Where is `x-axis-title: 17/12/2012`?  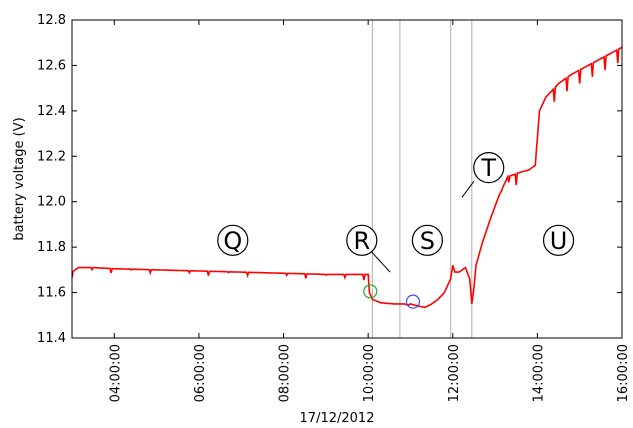 x-axis-title: 17/12/2012 is located at coordinates (337, 418).